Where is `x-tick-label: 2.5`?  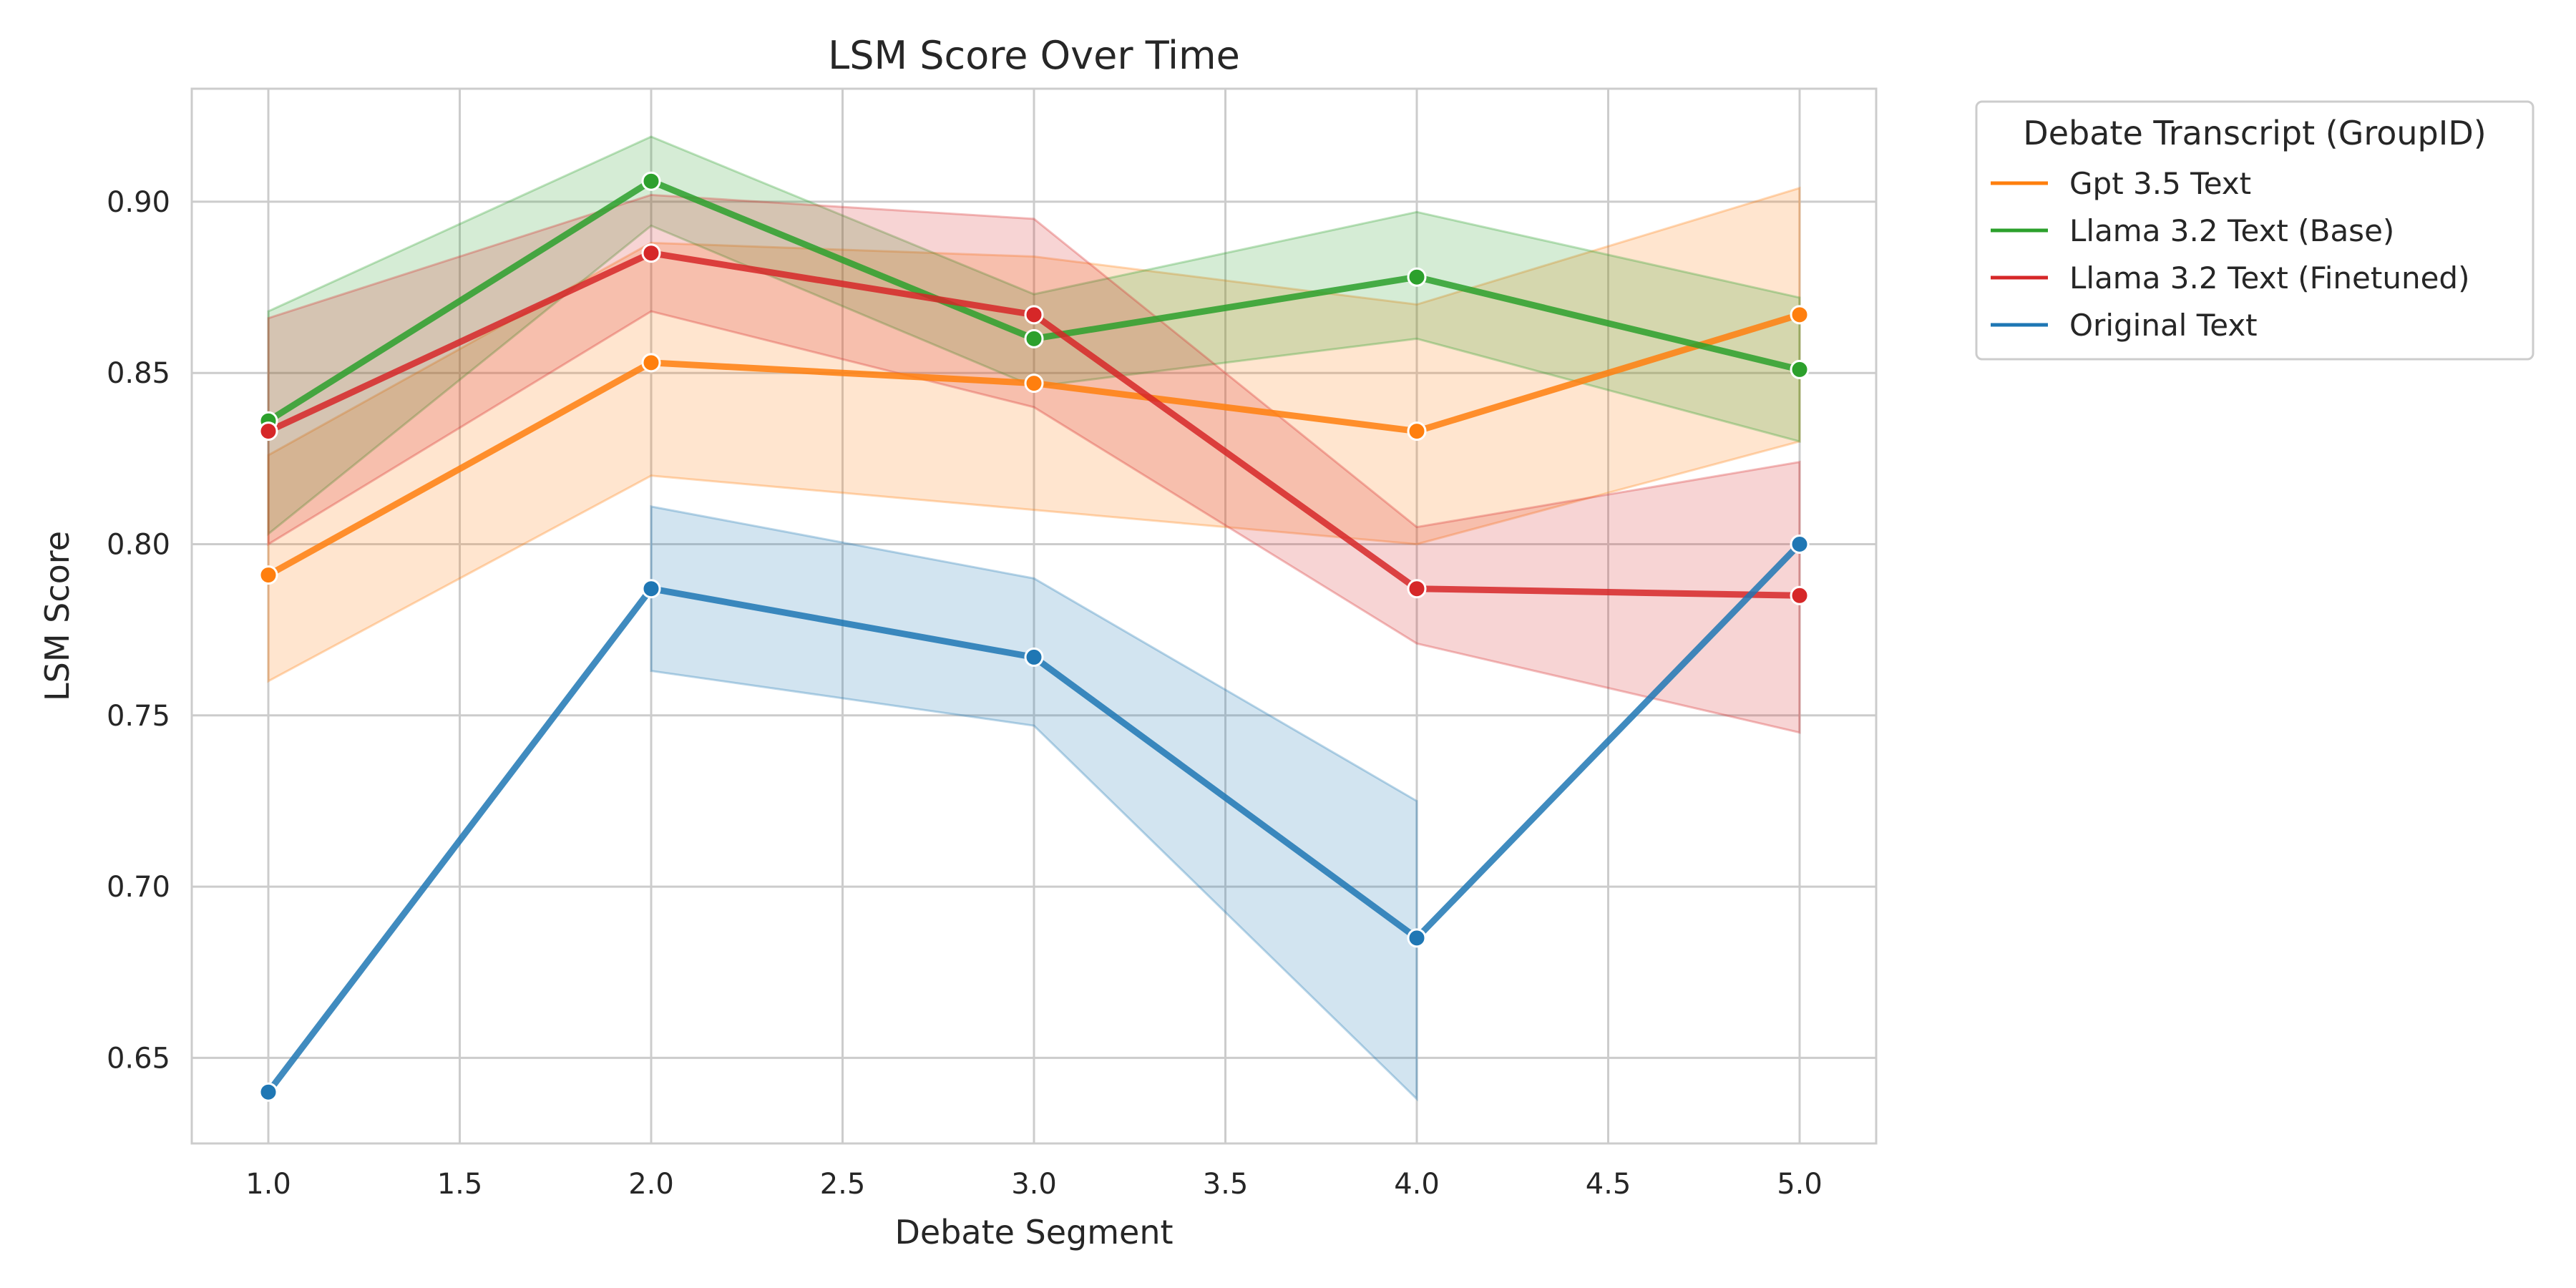 x-tick-label: 2.5 is located at coordinates (843, 1184).